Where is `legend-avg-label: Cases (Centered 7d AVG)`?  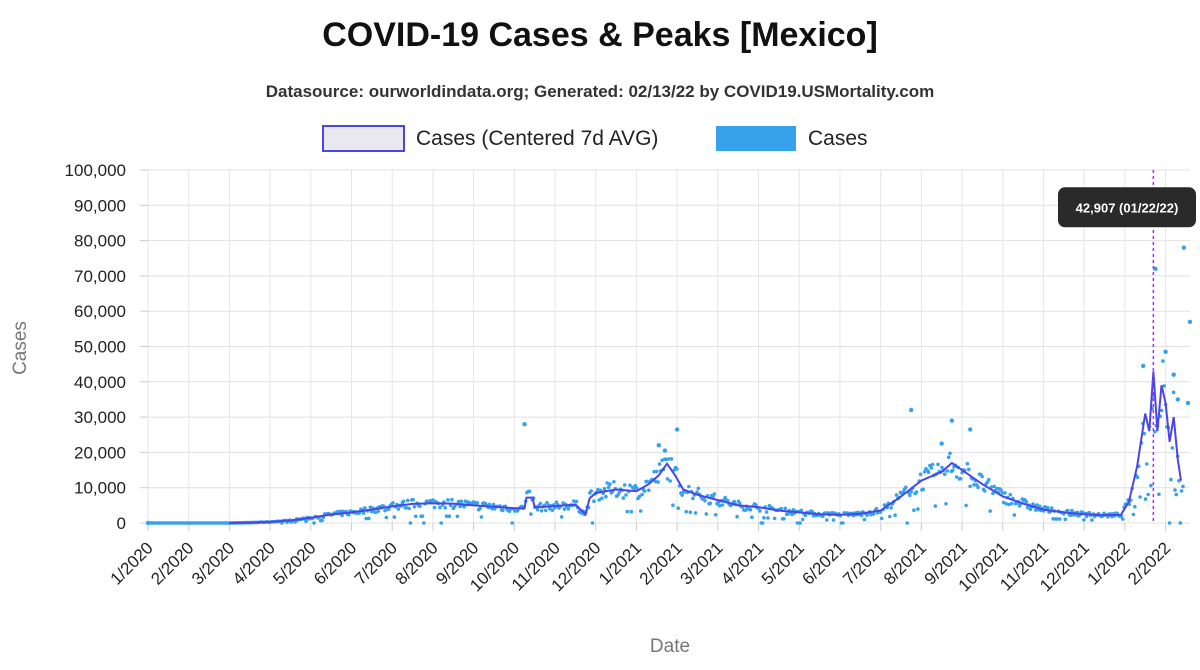 legend-avg-label: Cases (Centered 7d AVG) is located at coordinates (537, 138).